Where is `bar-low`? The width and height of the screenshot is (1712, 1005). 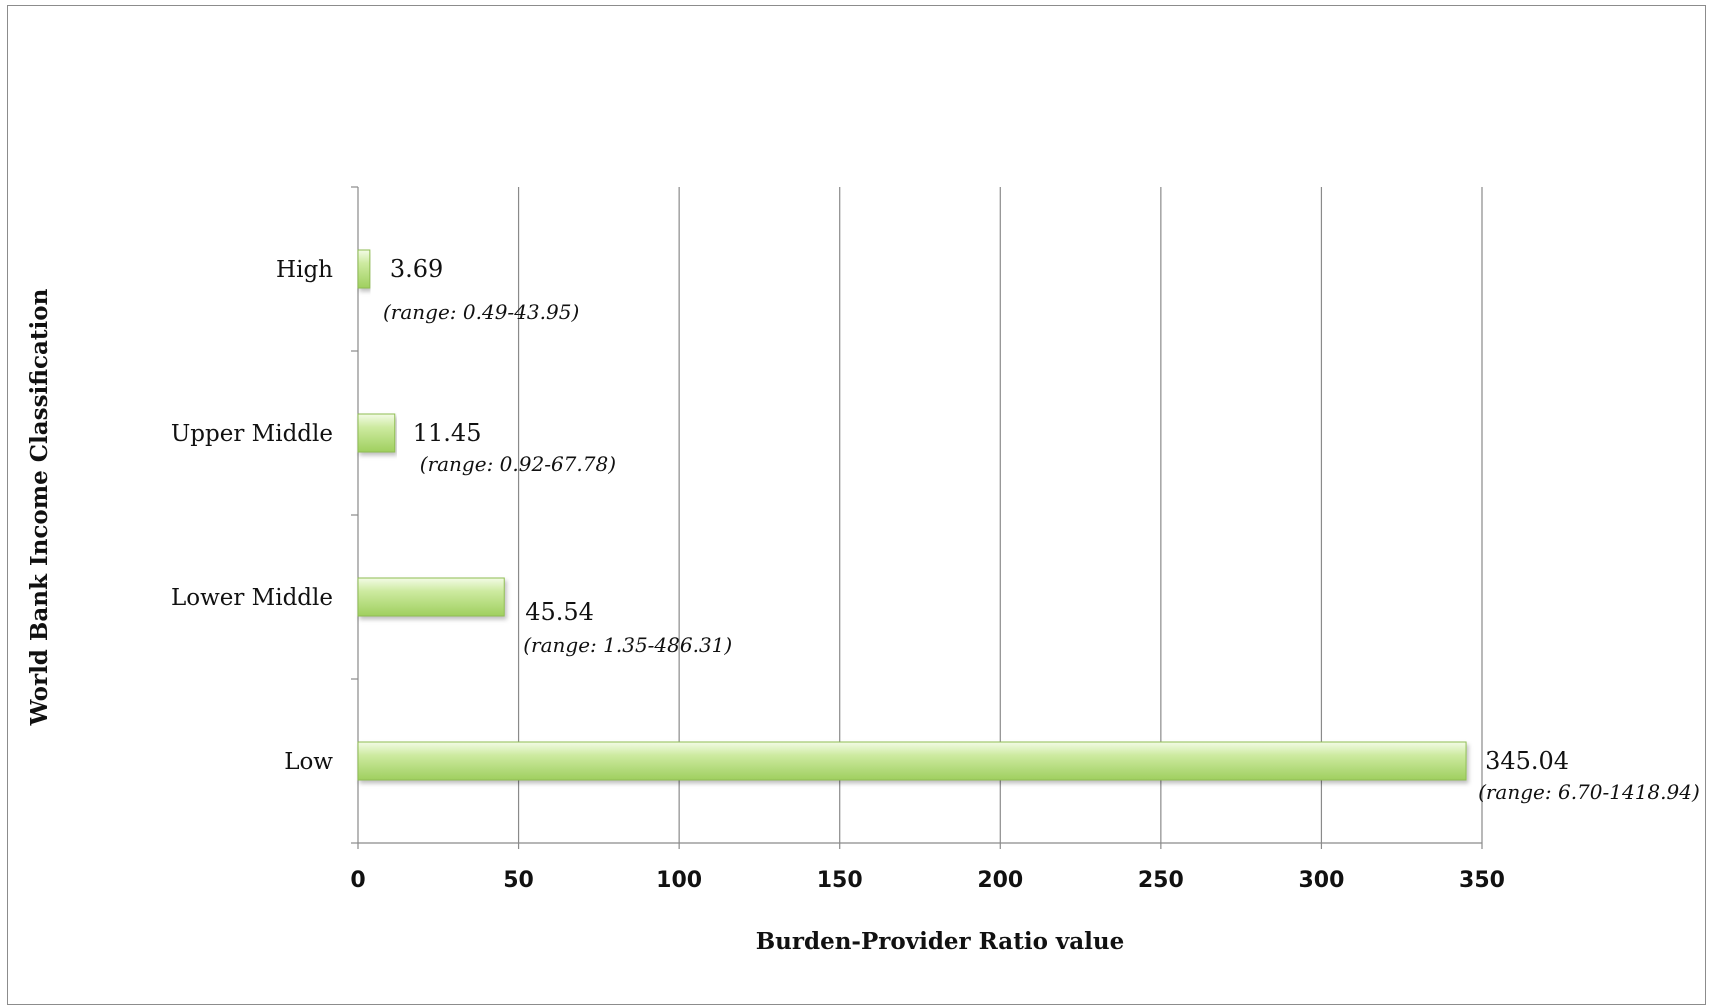 bar-low is located at coordinates (912, 761).